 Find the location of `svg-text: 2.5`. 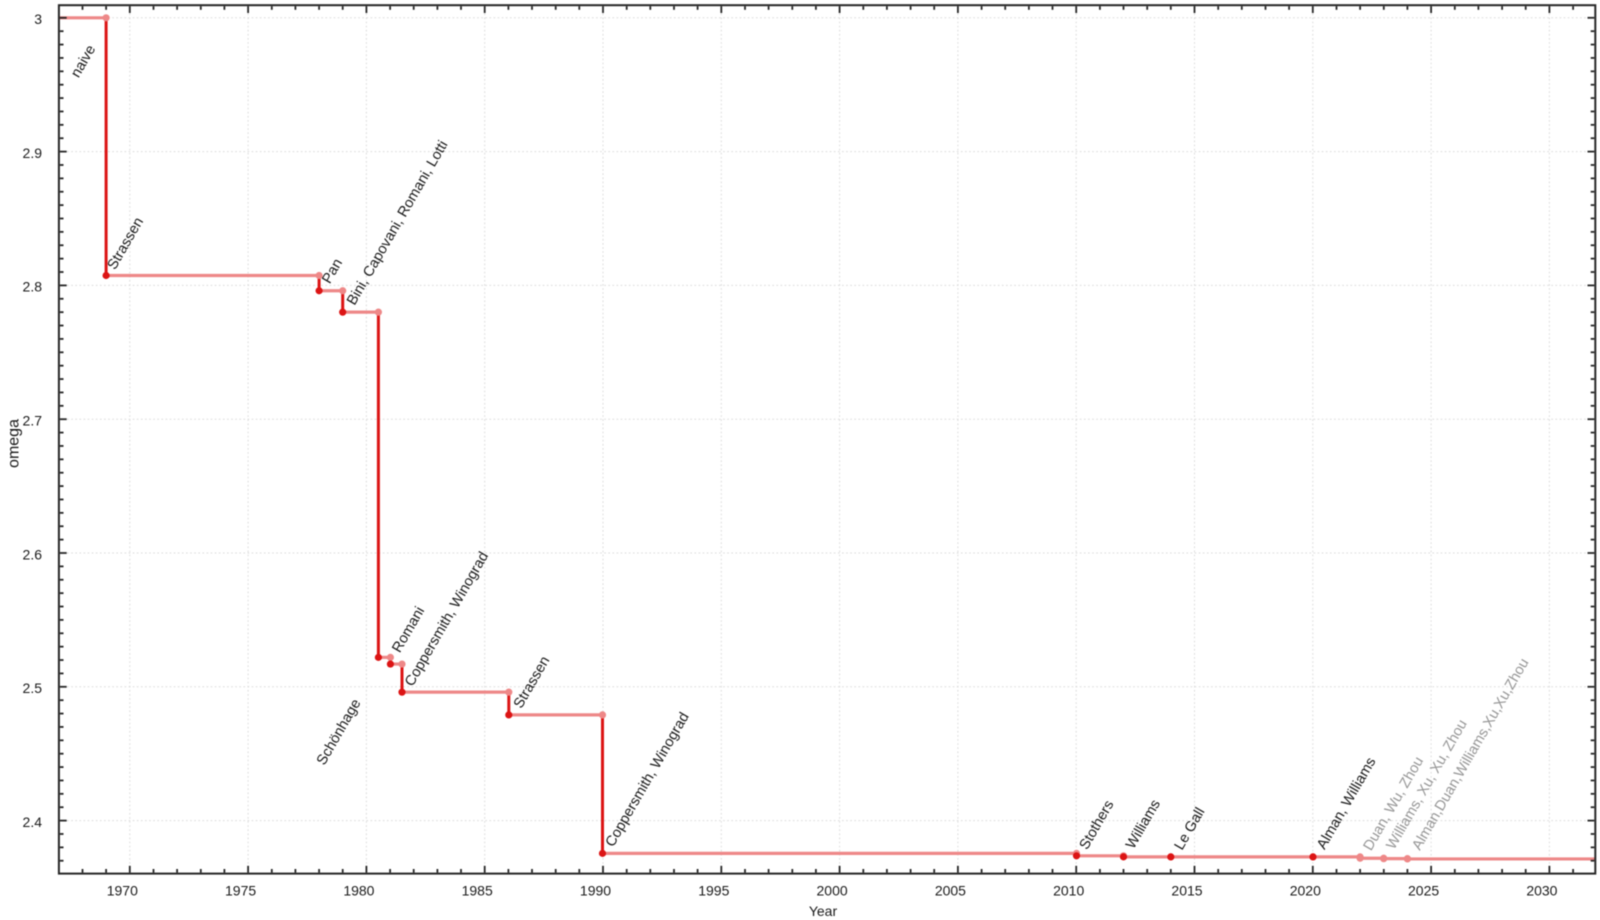

svg-text: 2.5 is located at coordinates (33, 688).